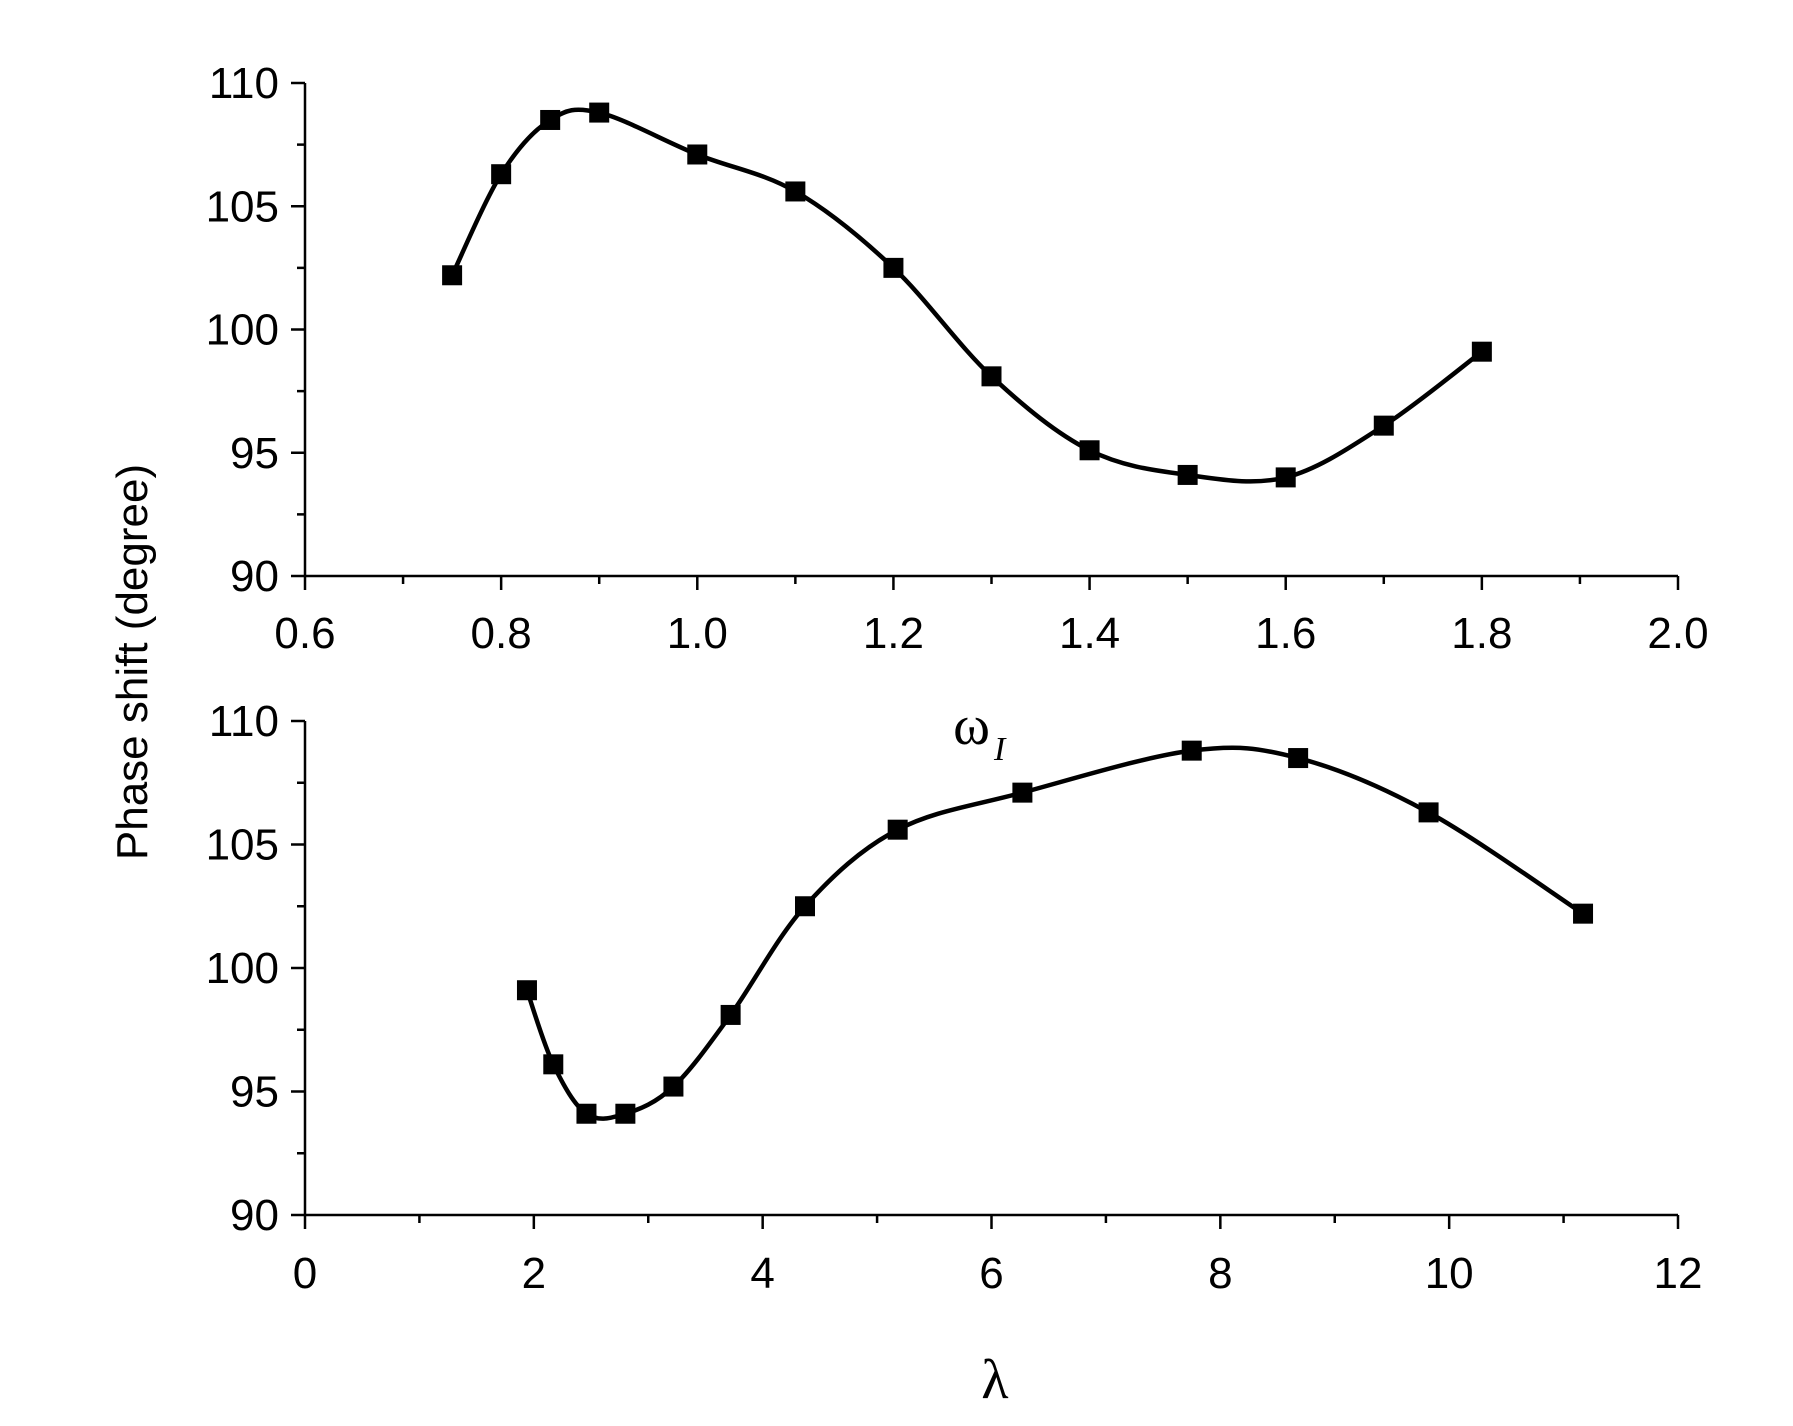 The width and height of the screenshot is (1793, 1426). Describe the element at coordinates (994, 1380) in the screenshot. I see `bottom-x-axis-label: λ` at that location.